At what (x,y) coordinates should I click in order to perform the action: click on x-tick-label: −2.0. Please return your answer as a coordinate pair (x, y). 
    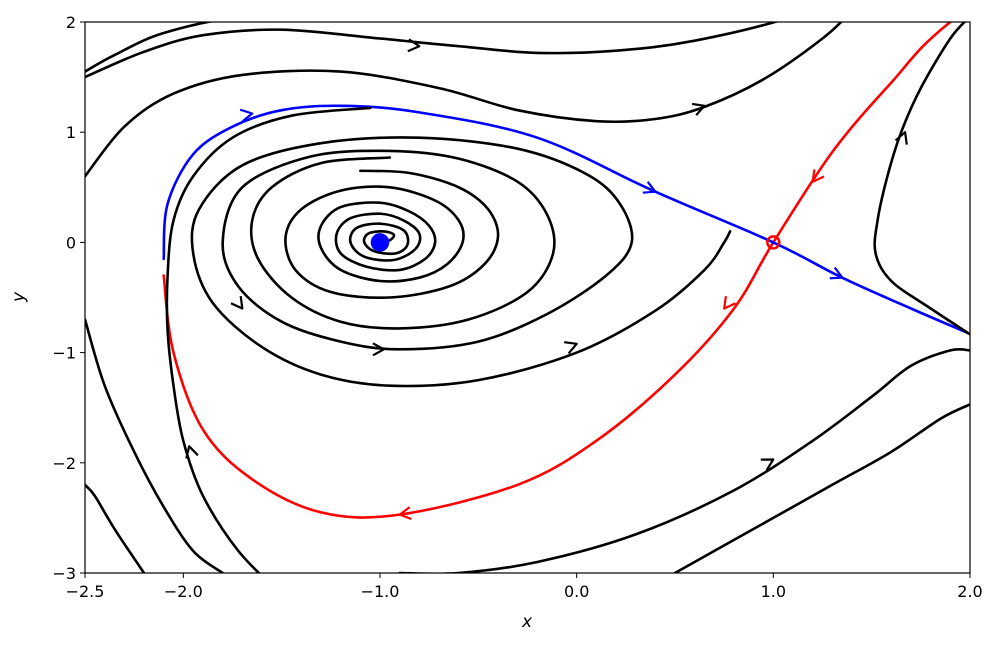
    Looking at the image, I should click on (183, 591).